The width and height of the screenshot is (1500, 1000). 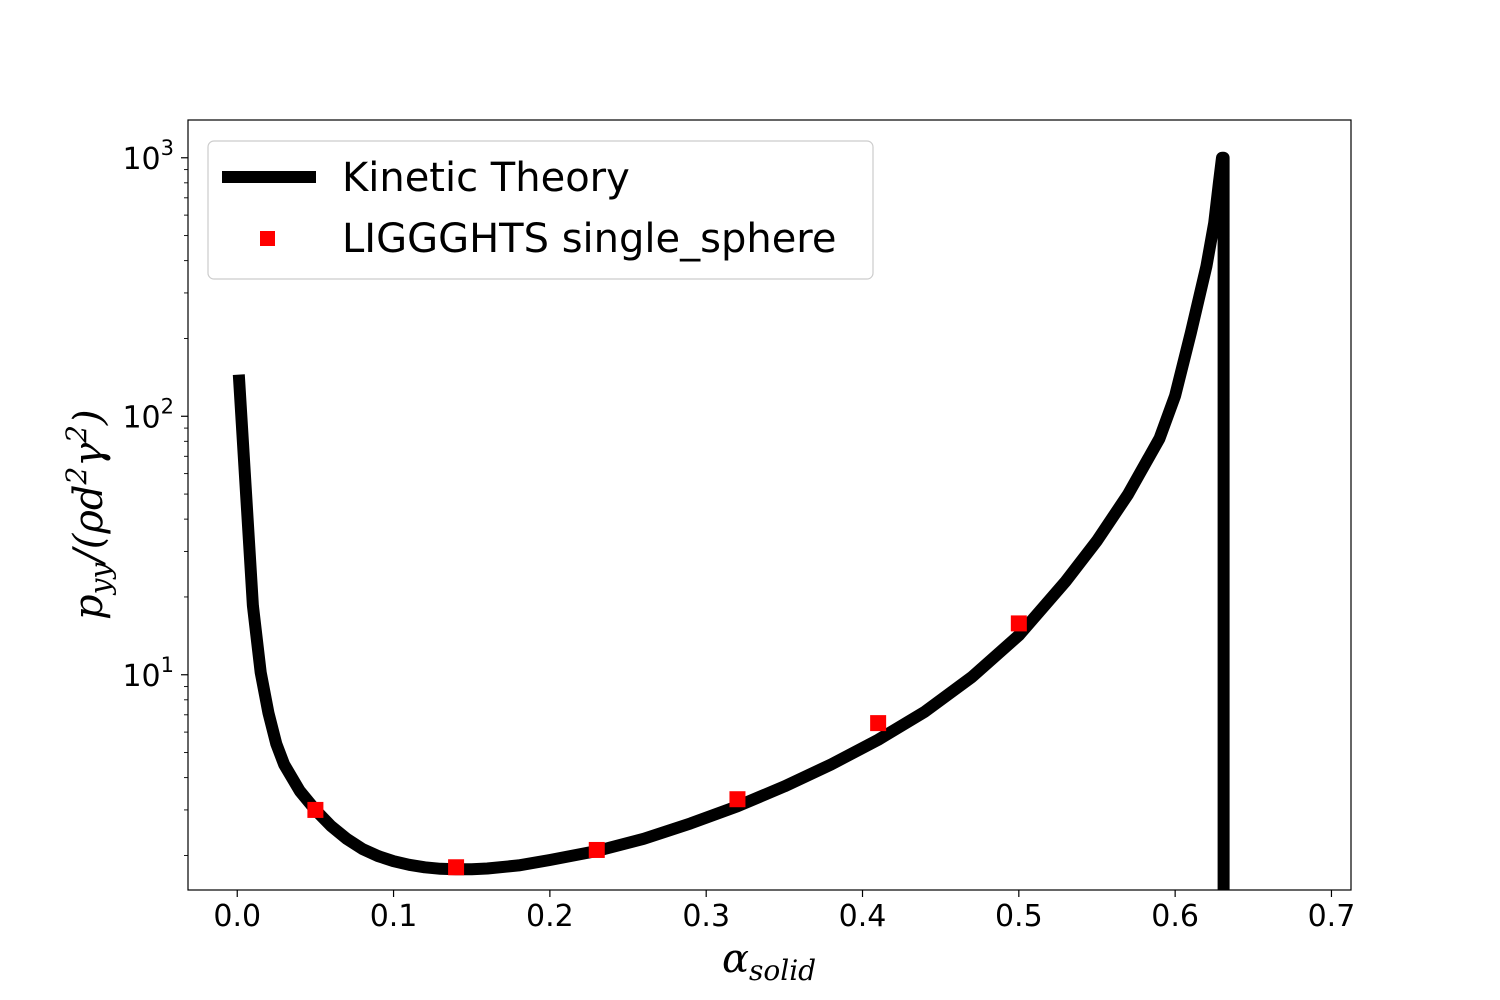 I want to click on y-tick-label: 10³, so click(x=148, y=156).